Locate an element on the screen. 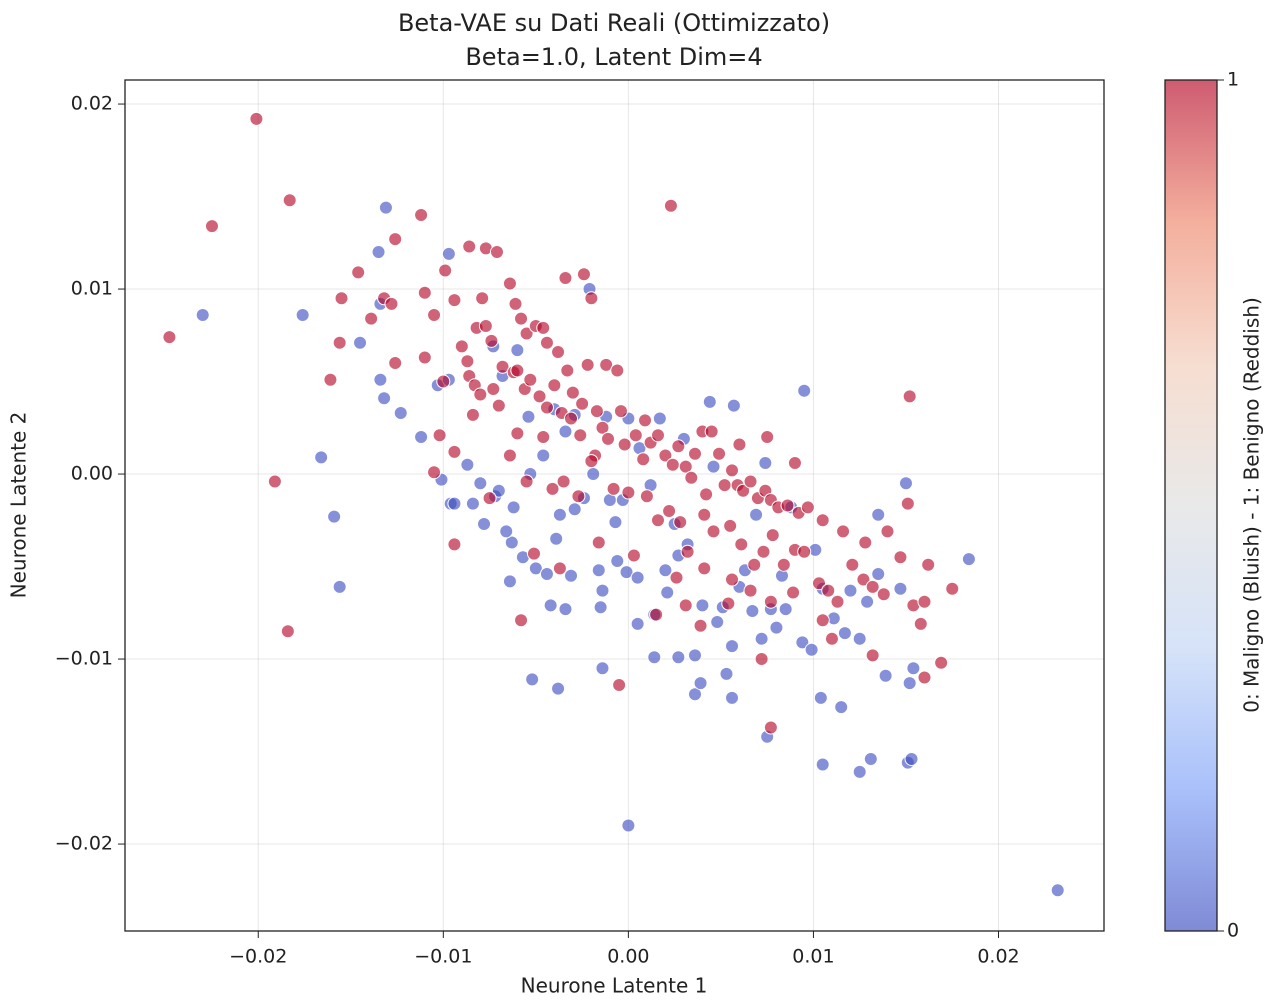 The width and height of the screenshot is (1272, 1000). chart-title: Beta-VAE su Dati Reali (Ottimizzato) is located at coordinates (614, 23).